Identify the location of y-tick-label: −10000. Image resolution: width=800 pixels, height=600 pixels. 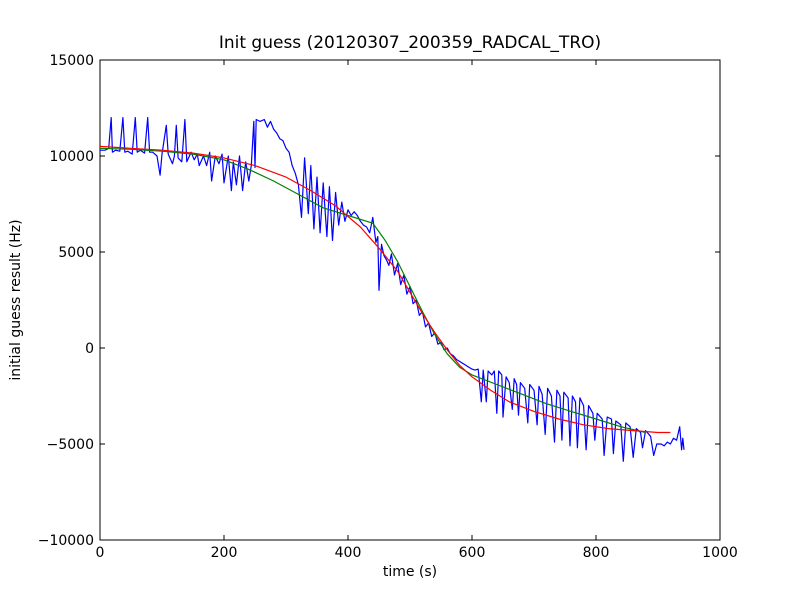
(66, 541).